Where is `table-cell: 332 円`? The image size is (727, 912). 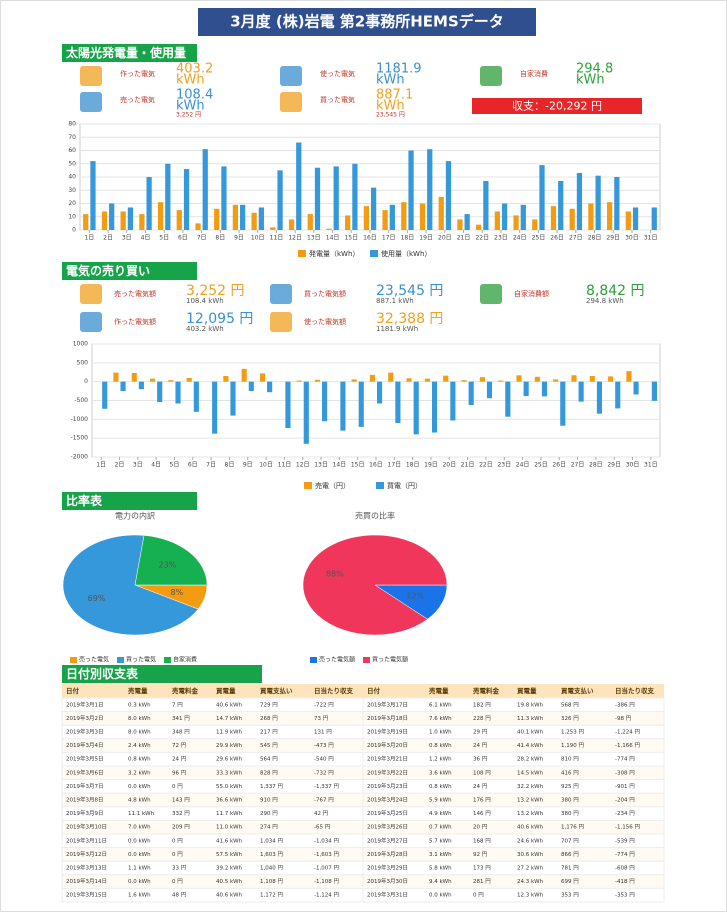
table-cell: 332 円 is located at coordinates (181, 813).